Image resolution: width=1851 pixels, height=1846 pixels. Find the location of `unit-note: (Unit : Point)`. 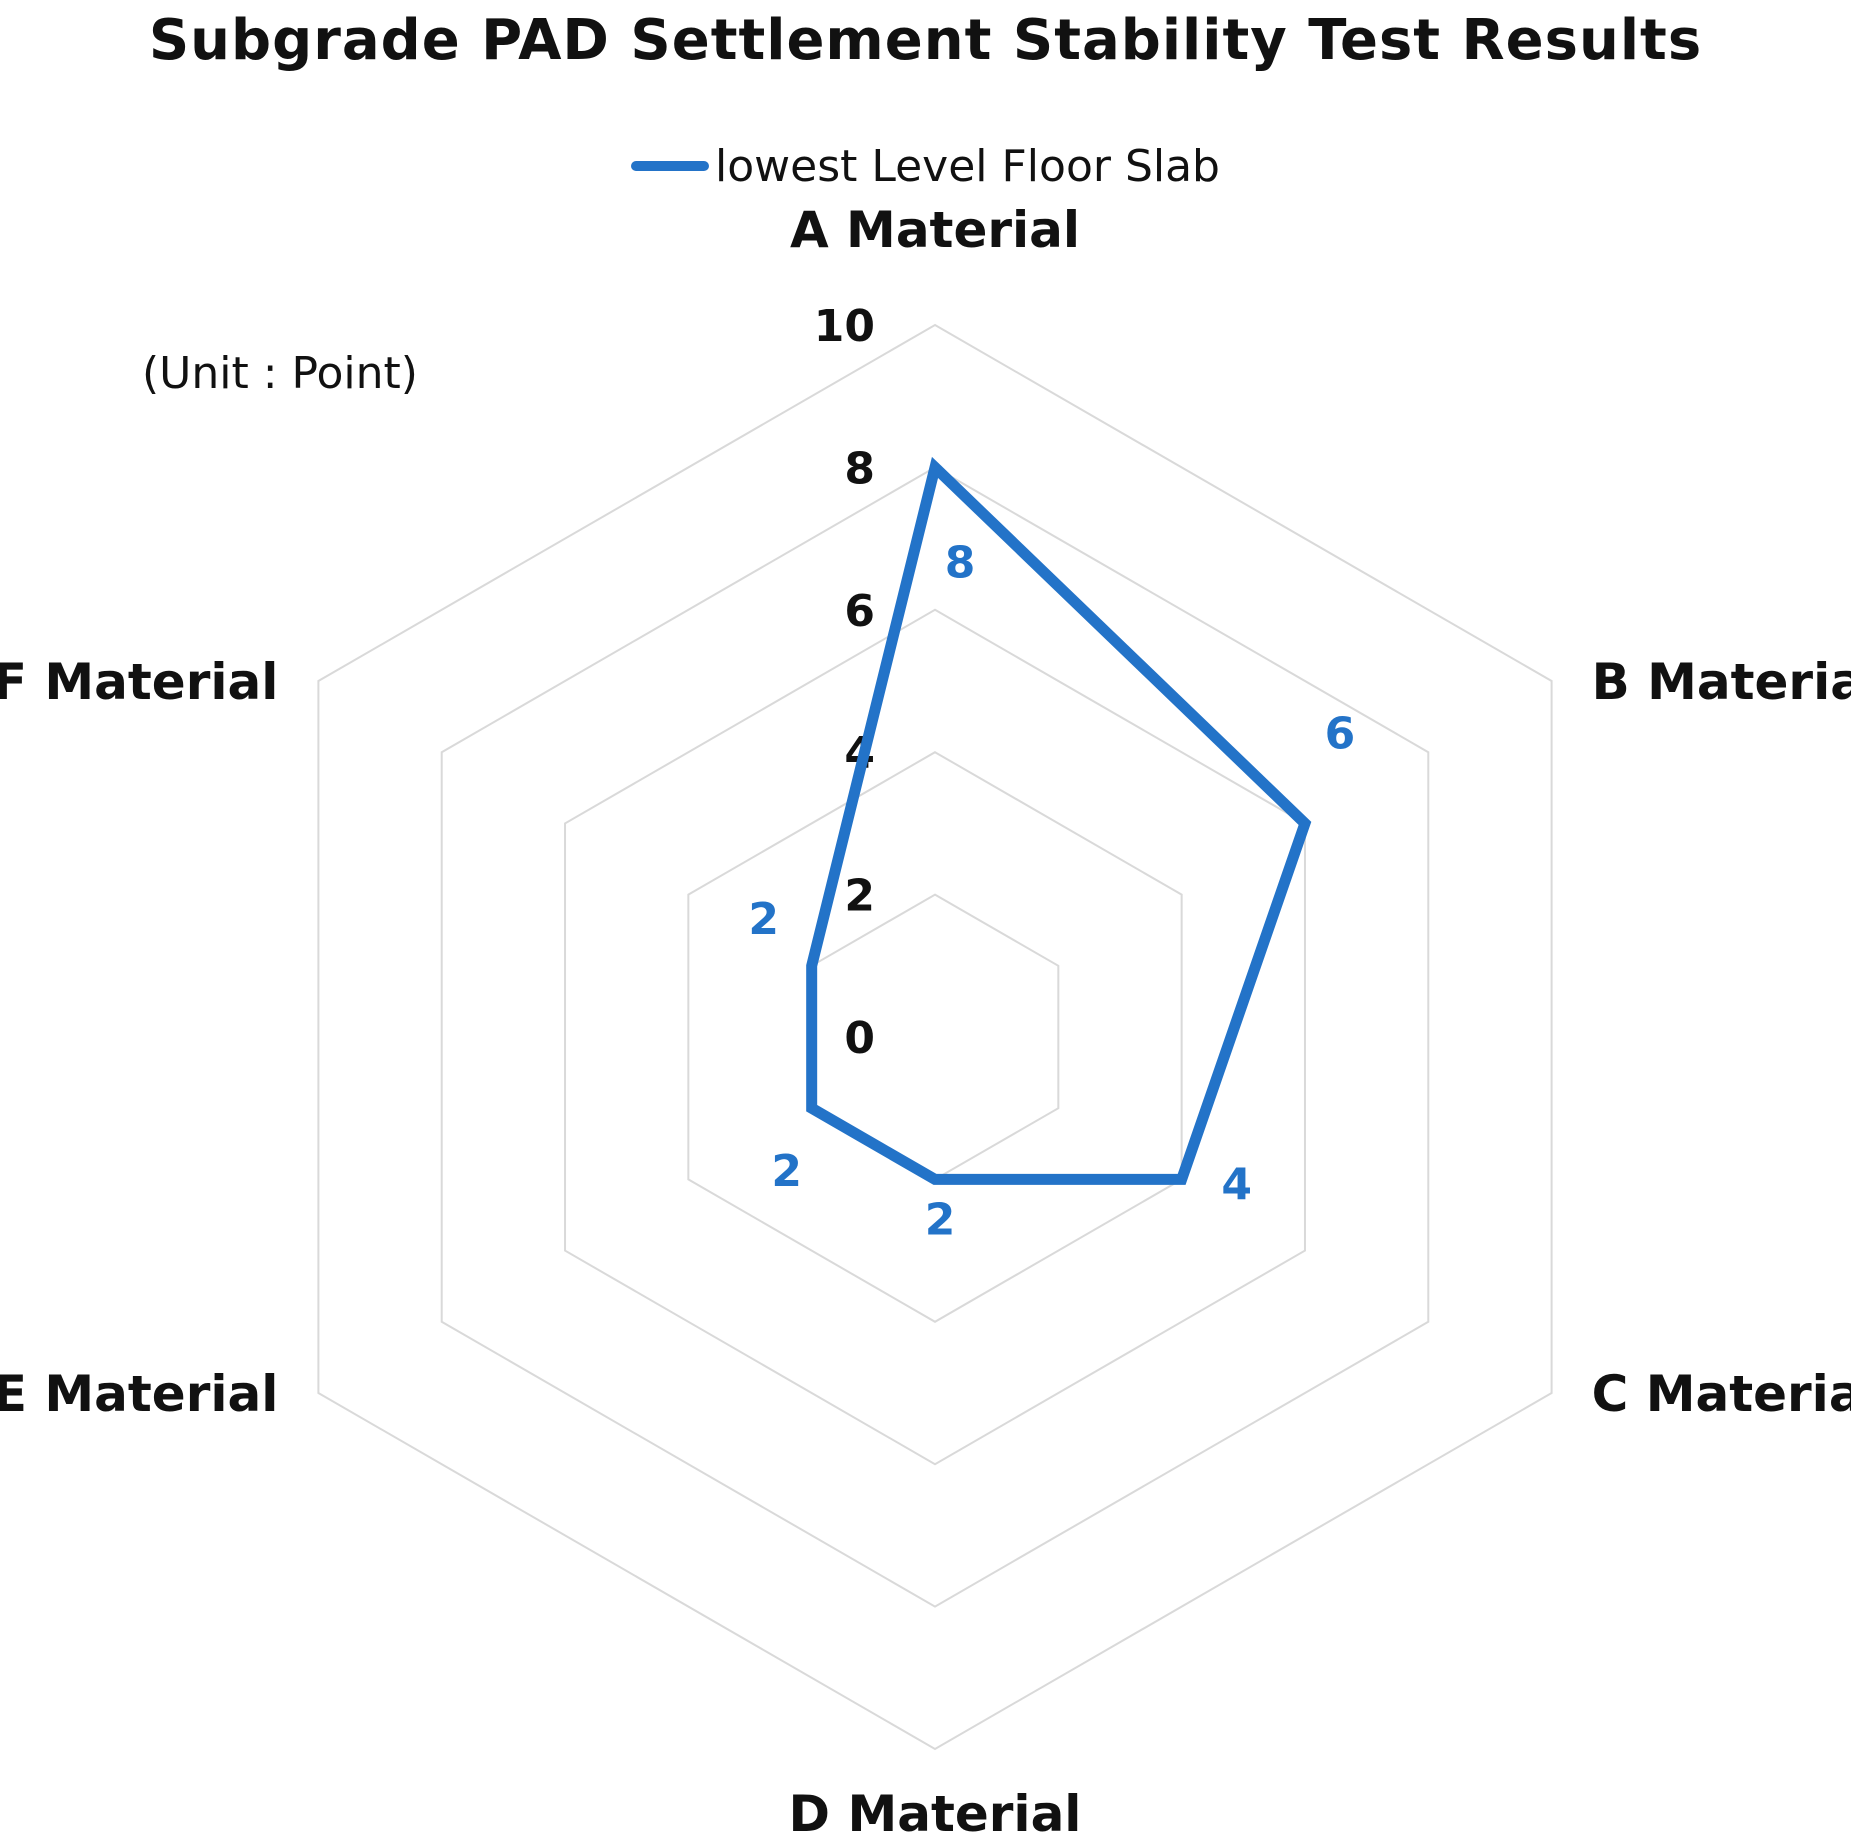

unit-note: (Unit : Point) is located at coordinates (280, 373).